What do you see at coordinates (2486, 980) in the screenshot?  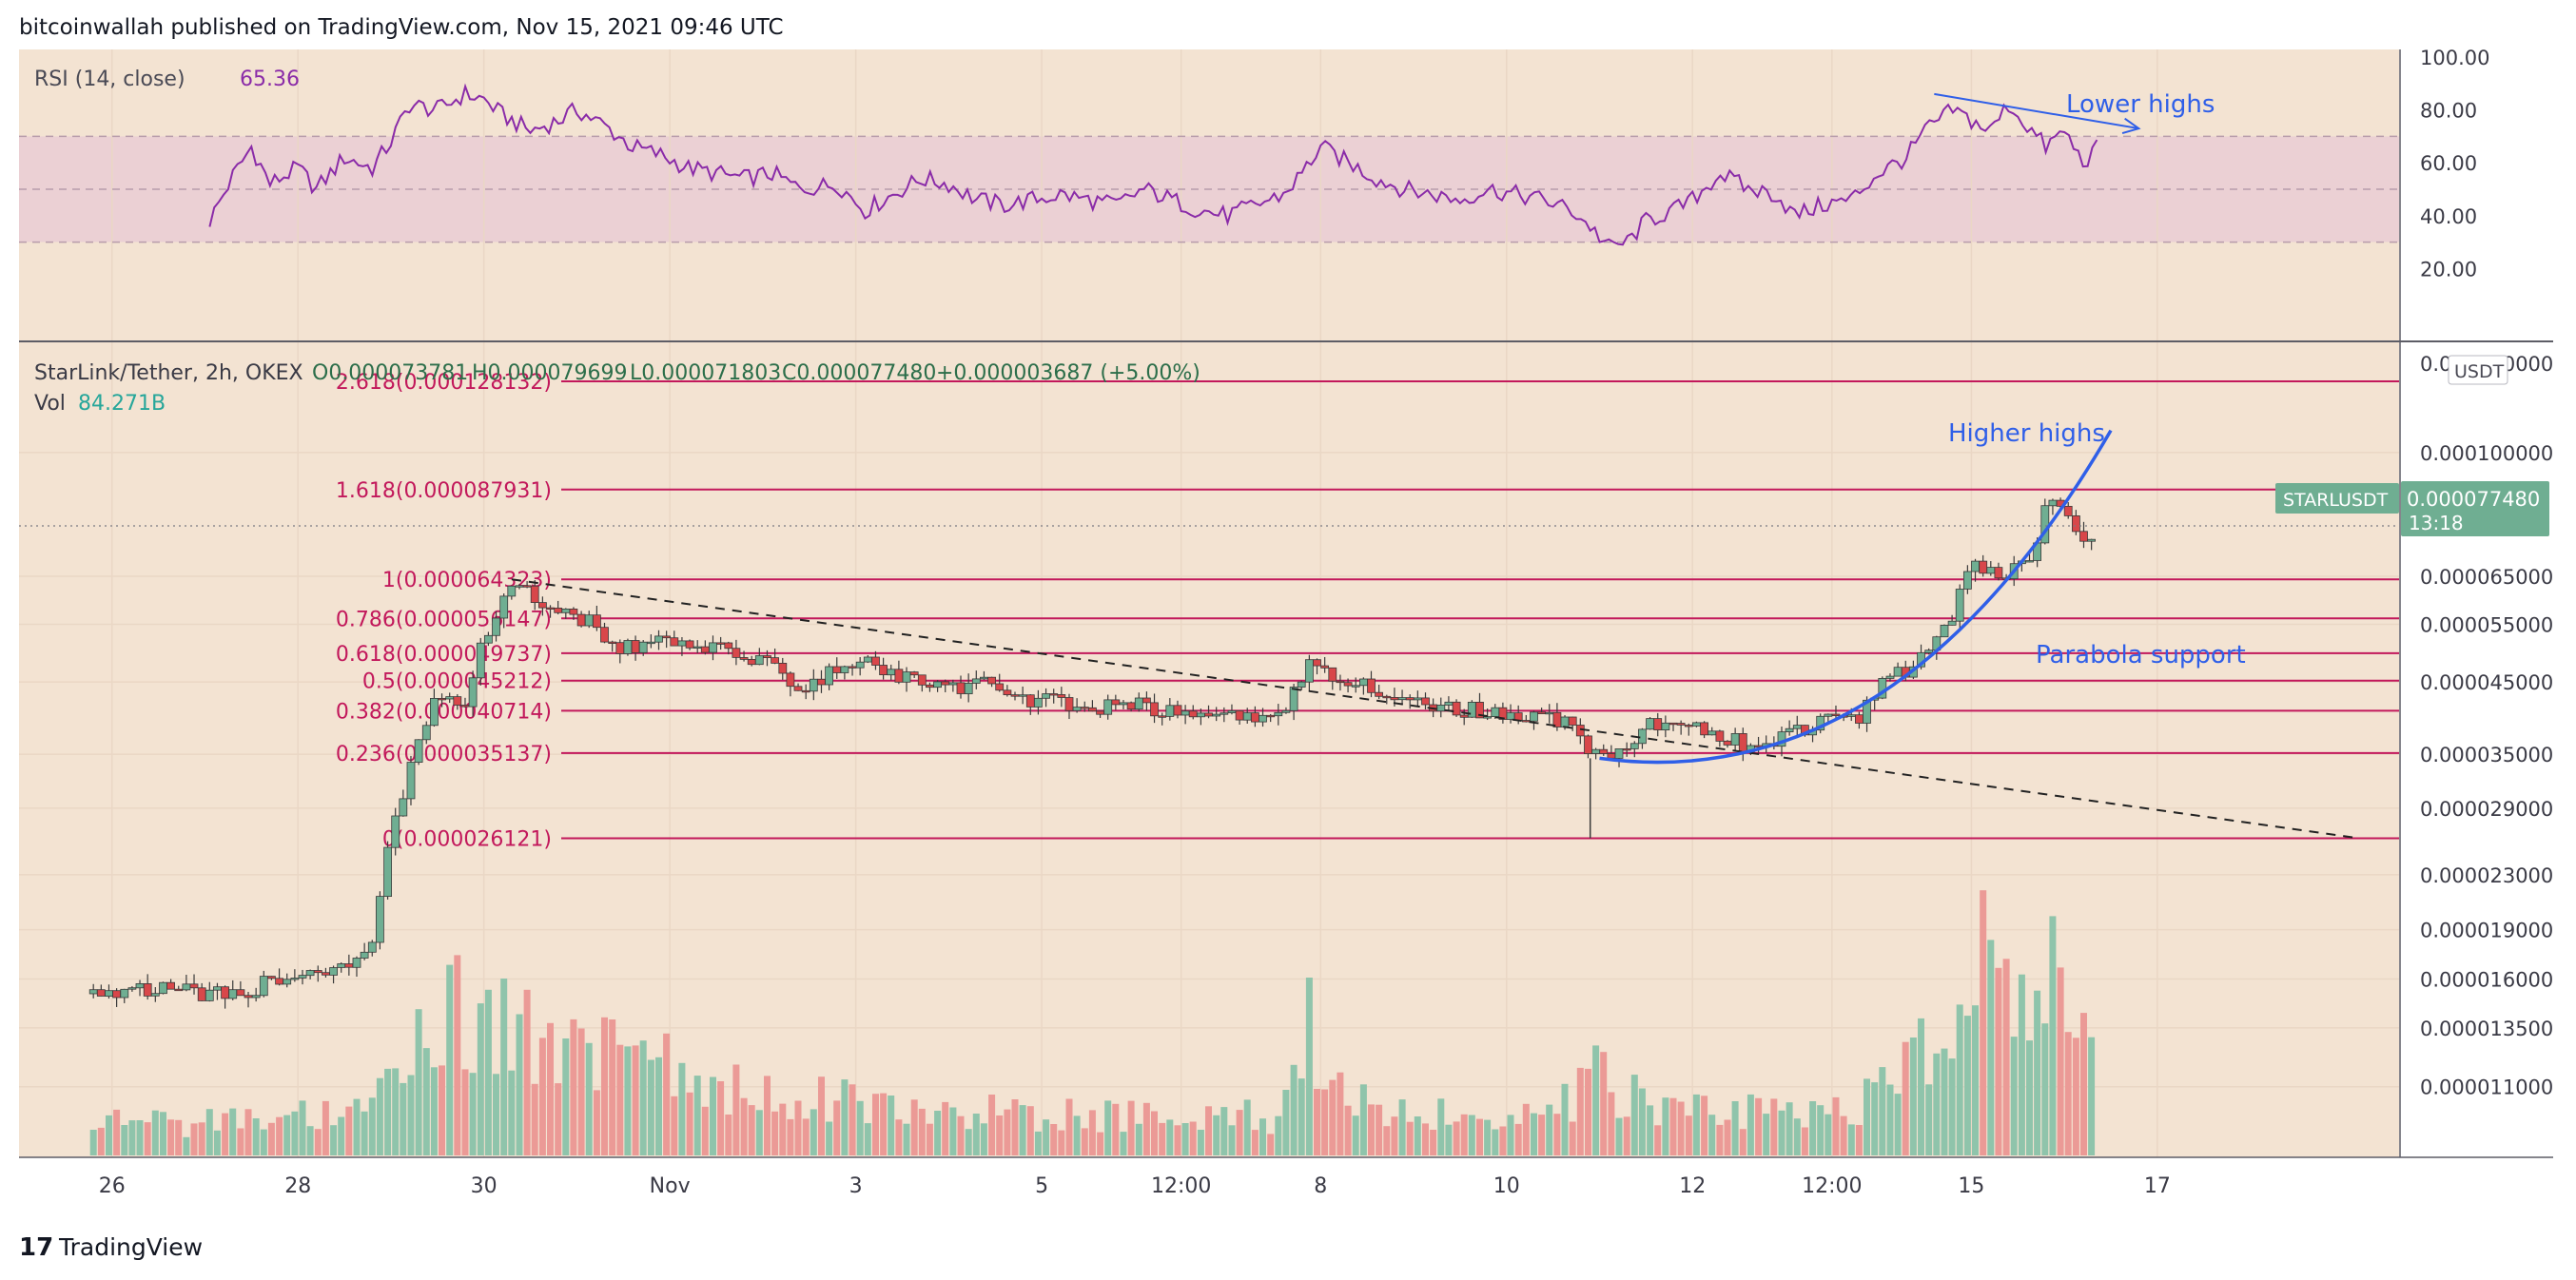 I see `price-axis-tick: 0.000016000` at bounding box center [2486, 980].